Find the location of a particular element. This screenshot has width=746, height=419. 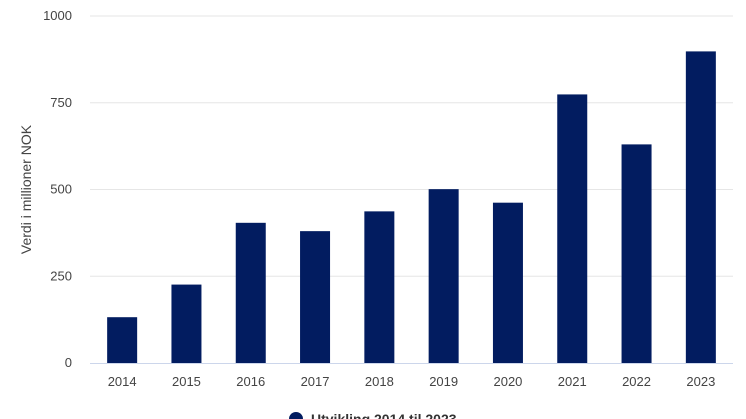

y-tick-label: 250 is located at coordinates (61, 275).